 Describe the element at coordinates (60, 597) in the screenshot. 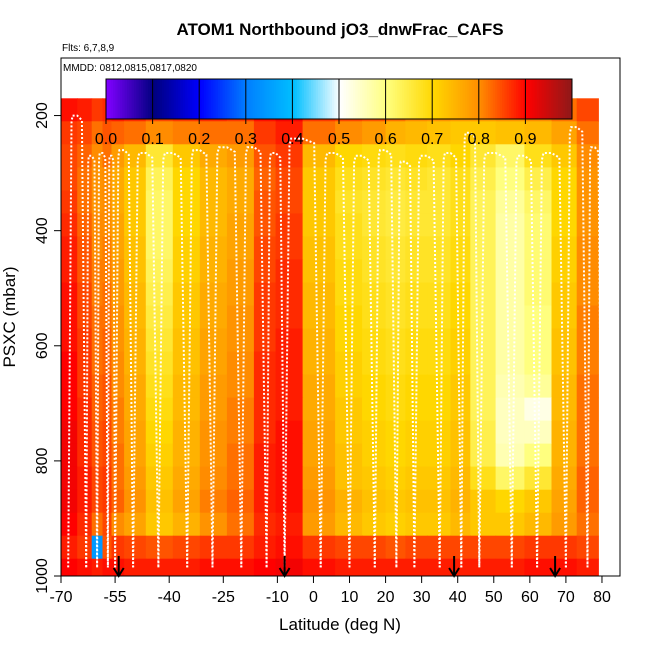

I see `x-tick-label: -70` at that location.